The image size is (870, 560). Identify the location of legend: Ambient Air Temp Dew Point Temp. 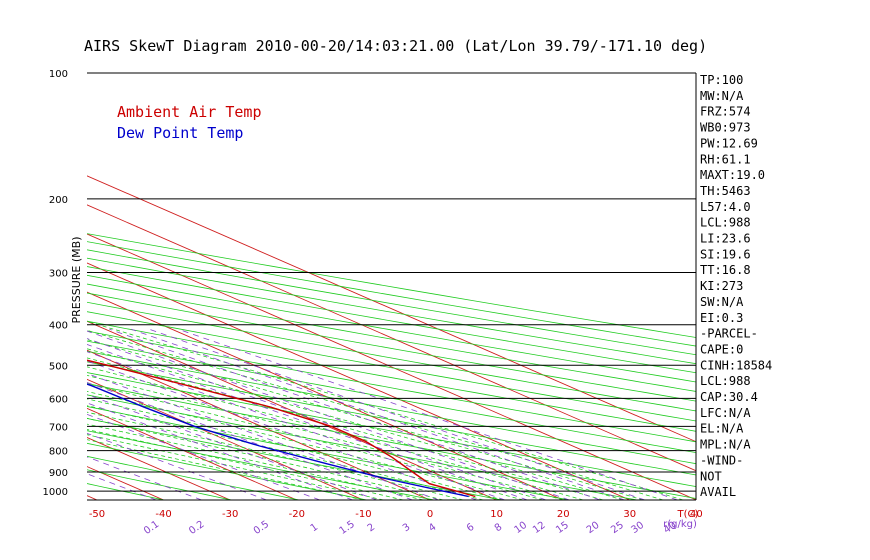
(189, 122).